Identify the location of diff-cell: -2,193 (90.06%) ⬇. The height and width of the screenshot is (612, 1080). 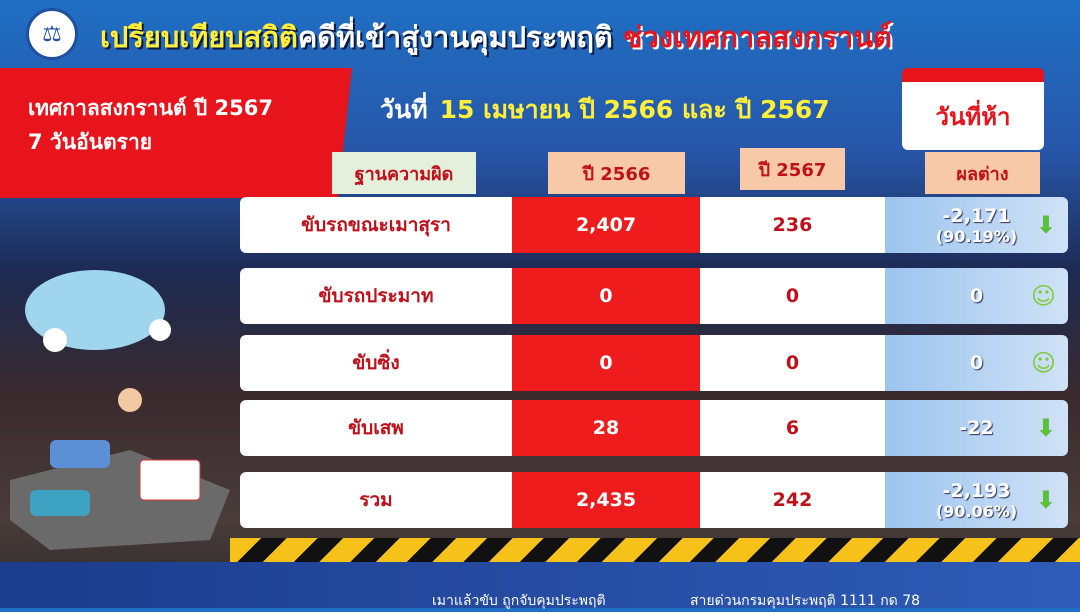
(976, 500).